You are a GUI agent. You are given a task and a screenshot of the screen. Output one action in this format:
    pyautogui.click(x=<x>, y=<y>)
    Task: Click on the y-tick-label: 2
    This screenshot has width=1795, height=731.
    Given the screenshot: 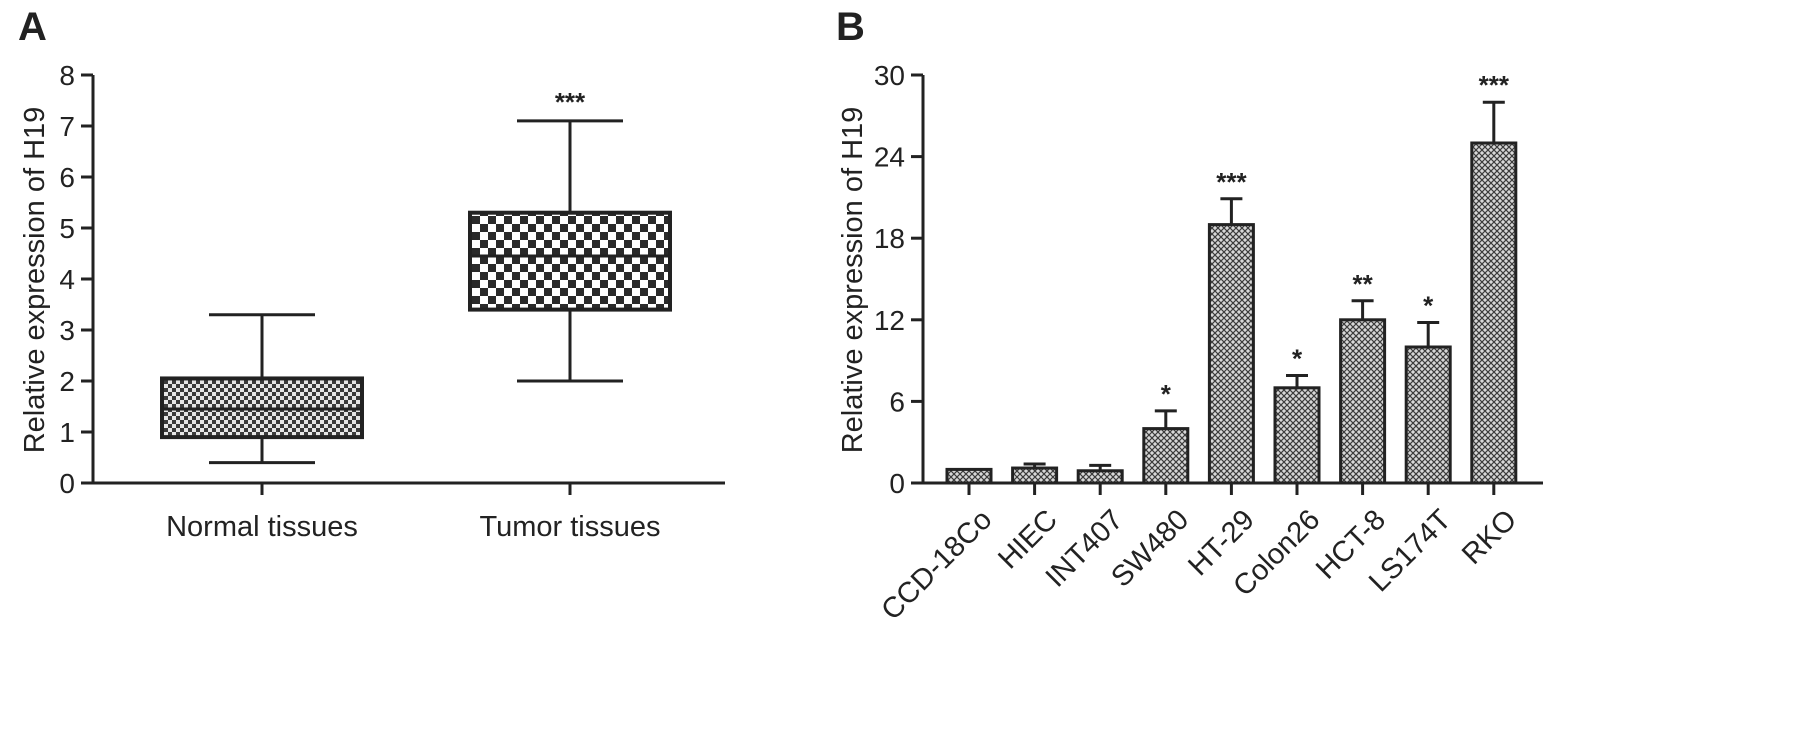 What is the action you would take?
    pyautogui.click(x=67, y=381)
    